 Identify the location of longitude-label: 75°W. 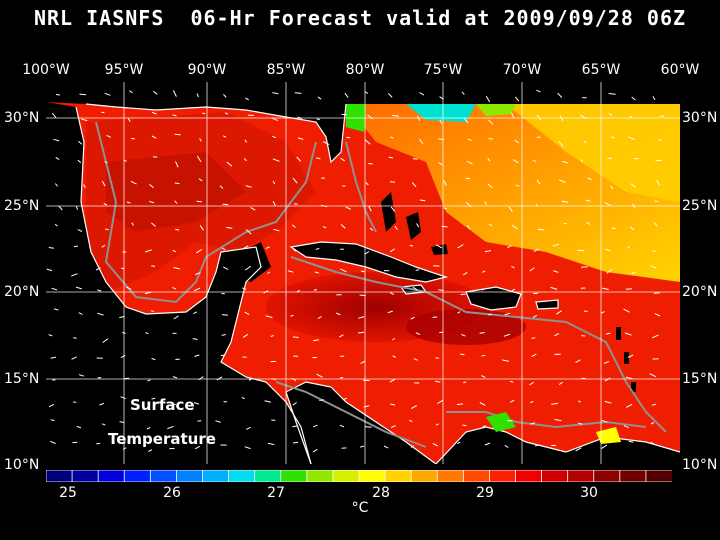
(443, 70).